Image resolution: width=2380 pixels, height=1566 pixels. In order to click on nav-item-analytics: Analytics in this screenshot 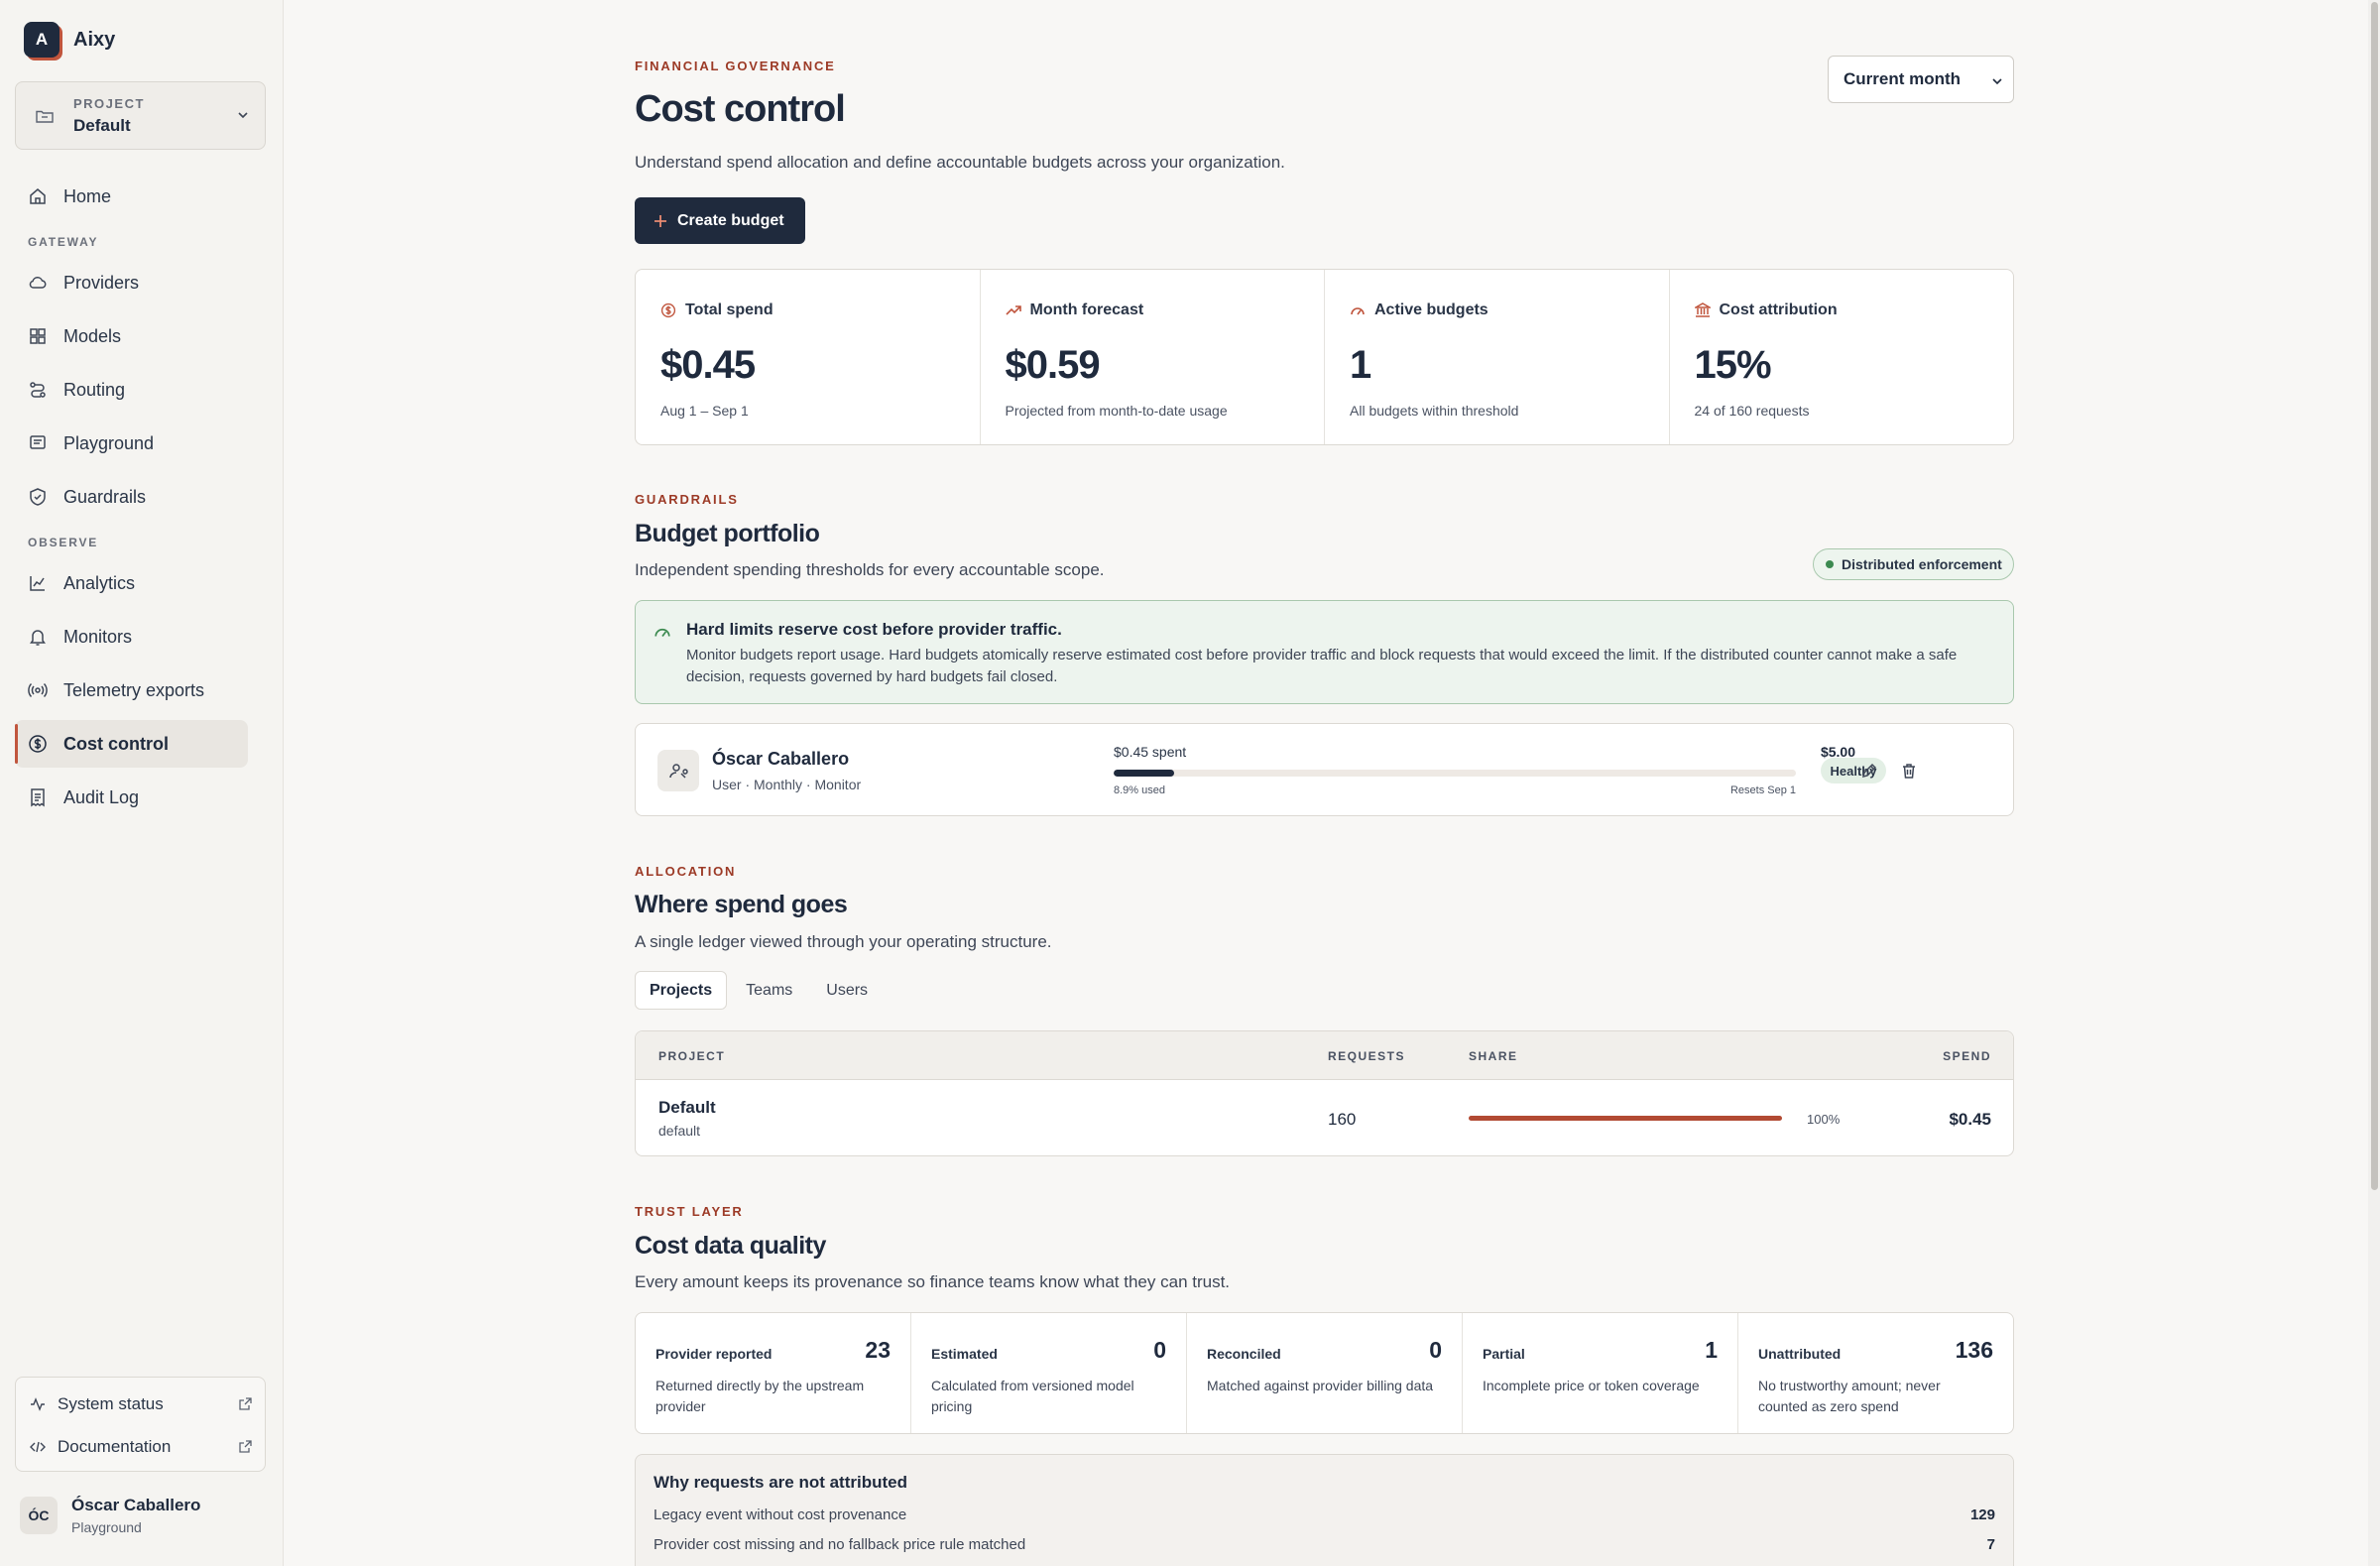, I will do `click(131, 583)`.